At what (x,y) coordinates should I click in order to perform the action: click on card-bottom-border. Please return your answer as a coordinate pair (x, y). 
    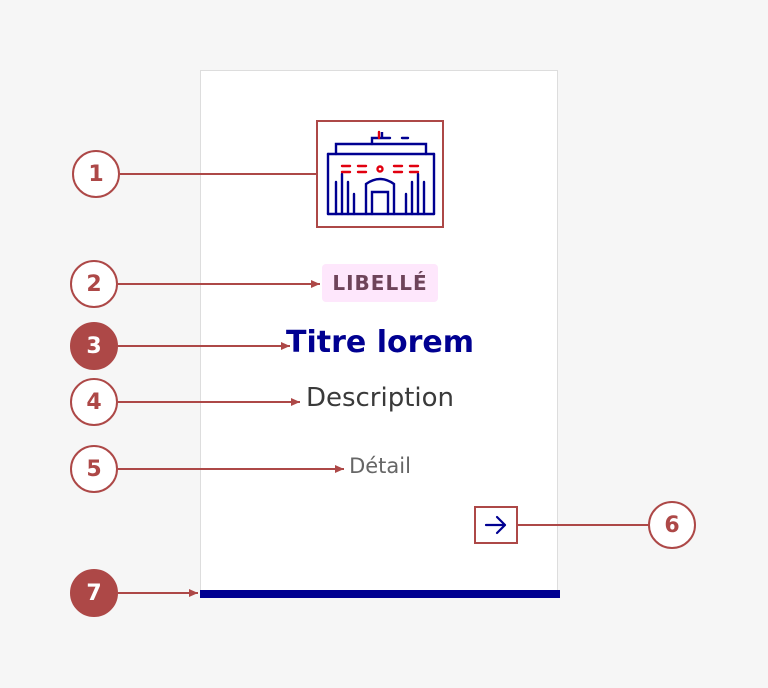
    Looking at the image, I should click on (380, 594).